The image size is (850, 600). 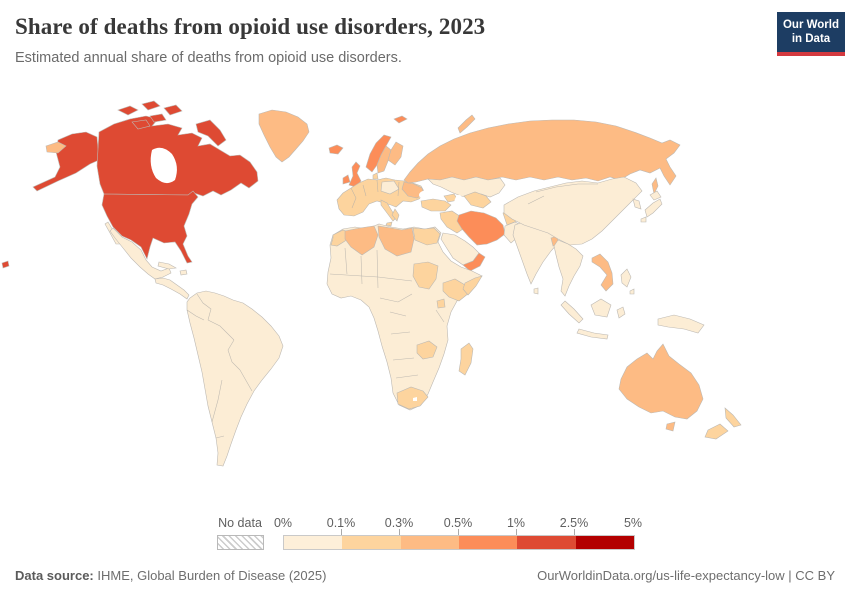 What do you see at coordinates (375, 194) in the screenshot?
I see `borders-europe` at bounding box center [375, 194].